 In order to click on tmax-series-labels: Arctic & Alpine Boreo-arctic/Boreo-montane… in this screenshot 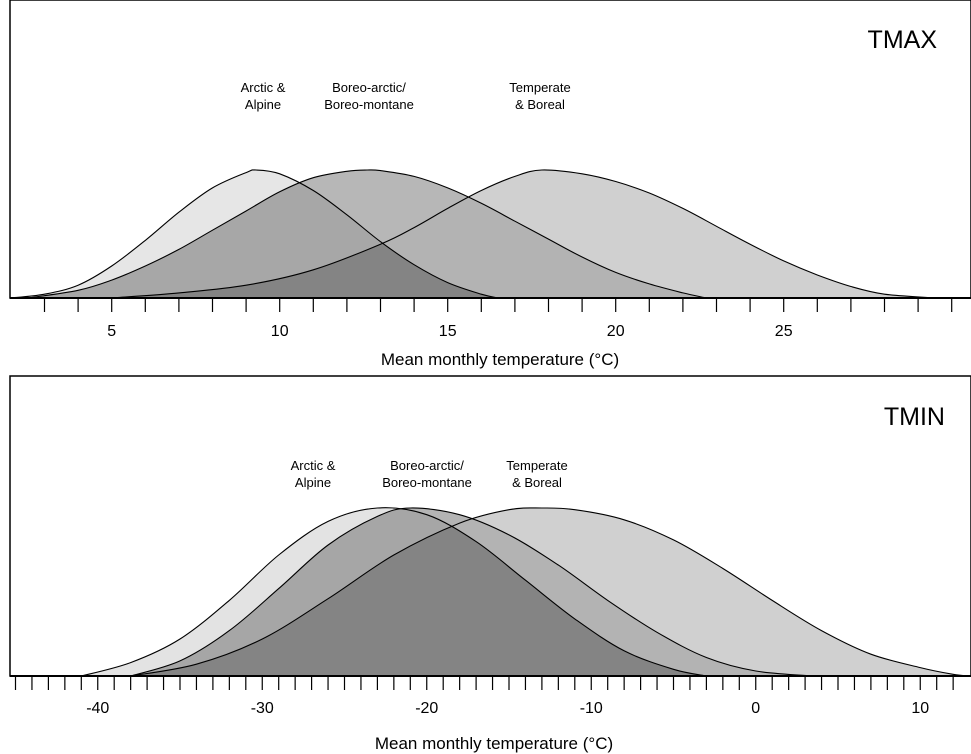, I will do `click(406, 96)`.